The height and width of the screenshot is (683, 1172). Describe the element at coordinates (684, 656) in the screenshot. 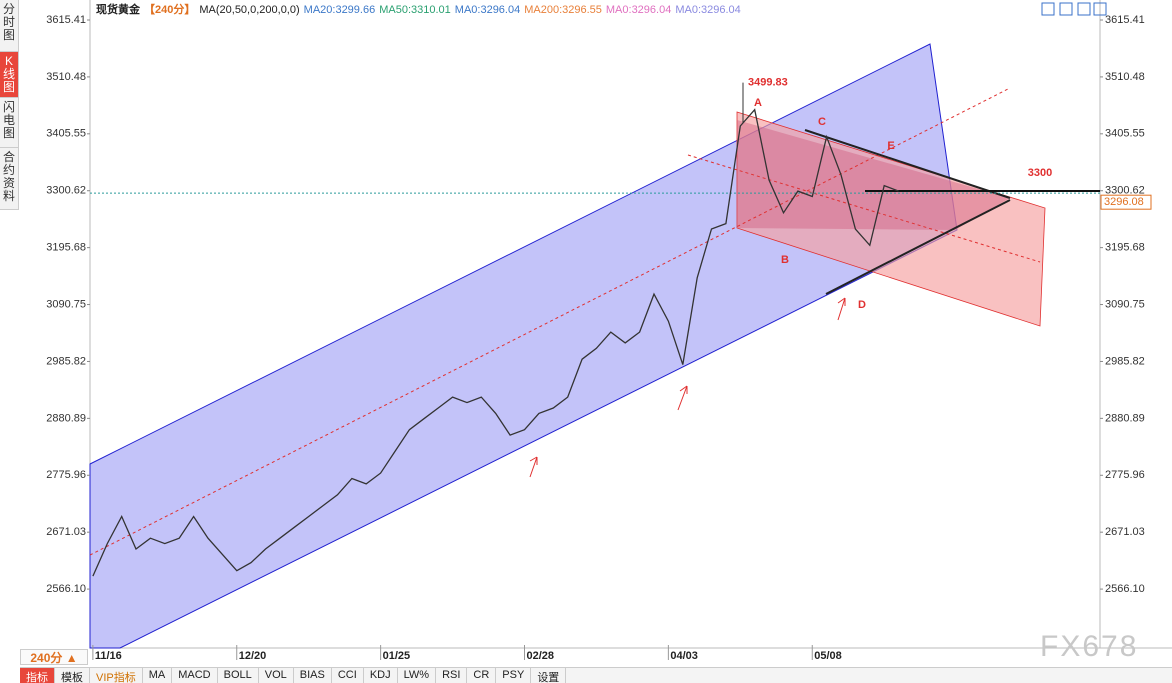

I see `x-tick-label: 04/03` at that location.